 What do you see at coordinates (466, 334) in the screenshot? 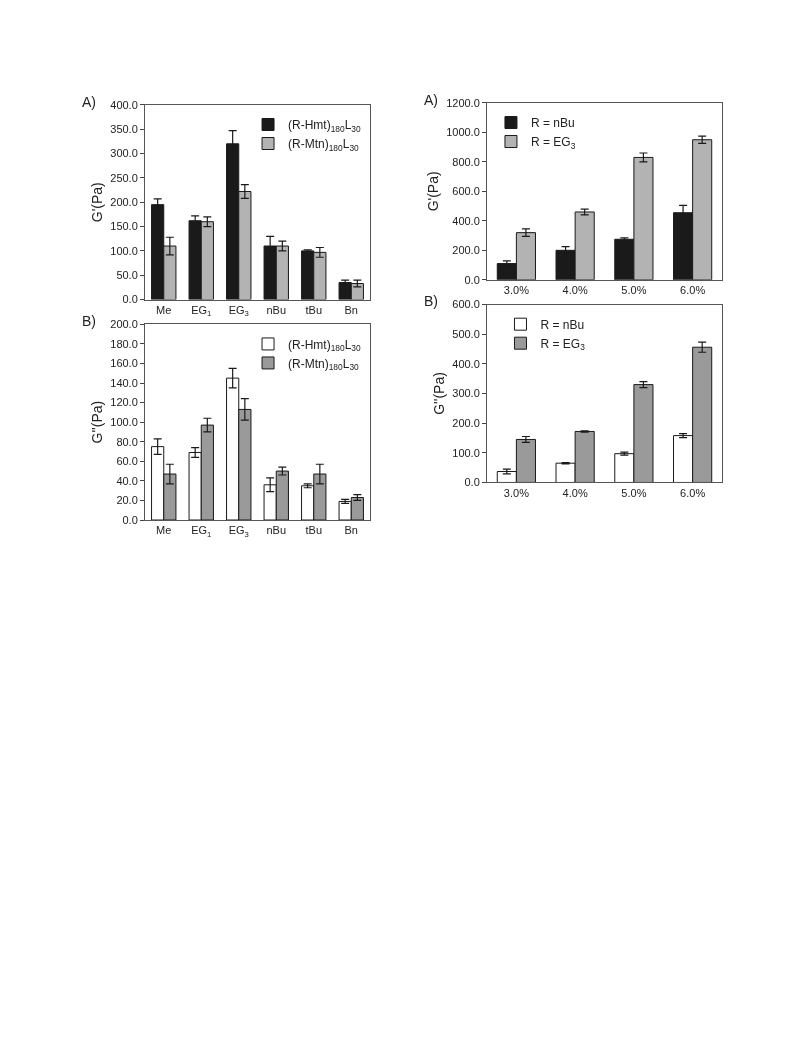
I see `y-tick-label: 500.0` at bounding box center [466, 334].